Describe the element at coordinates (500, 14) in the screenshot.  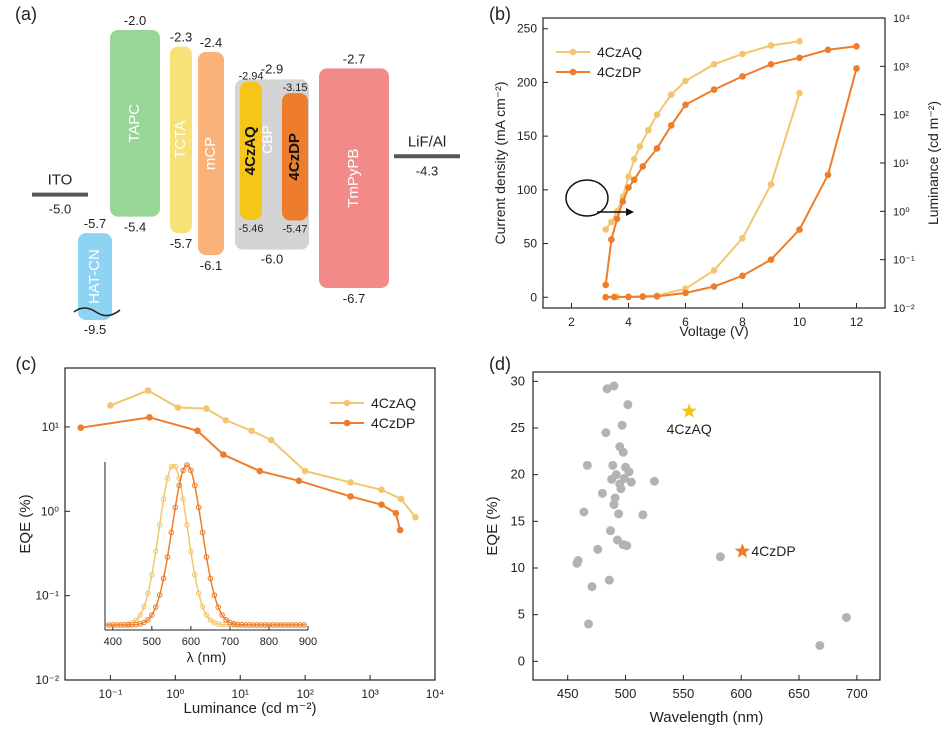
I see `panel-label: (b)` at that location.